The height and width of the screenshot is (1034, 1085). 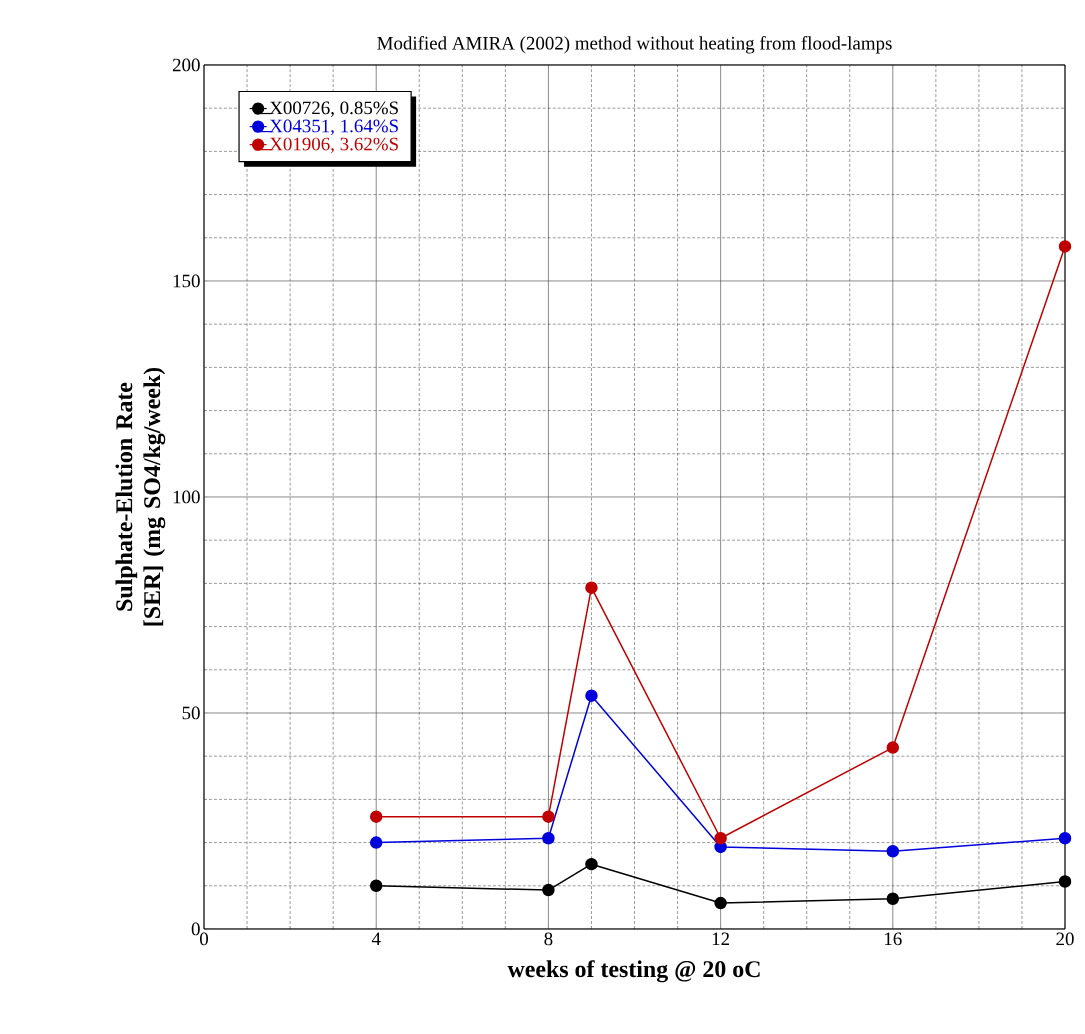 What do you see at coordinates (1065, 939) in the screenshot?
I see `x-tick-label: 20` at bounding box center [1065, 939].